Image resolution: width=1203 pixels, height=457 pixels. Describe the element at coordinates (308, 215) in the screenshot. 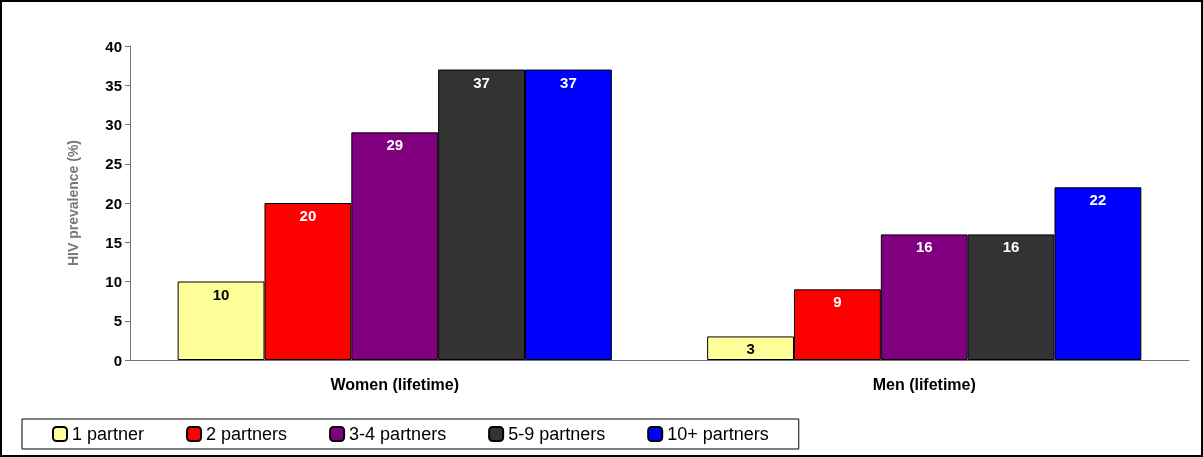

I see `data-label: 20` at that location.